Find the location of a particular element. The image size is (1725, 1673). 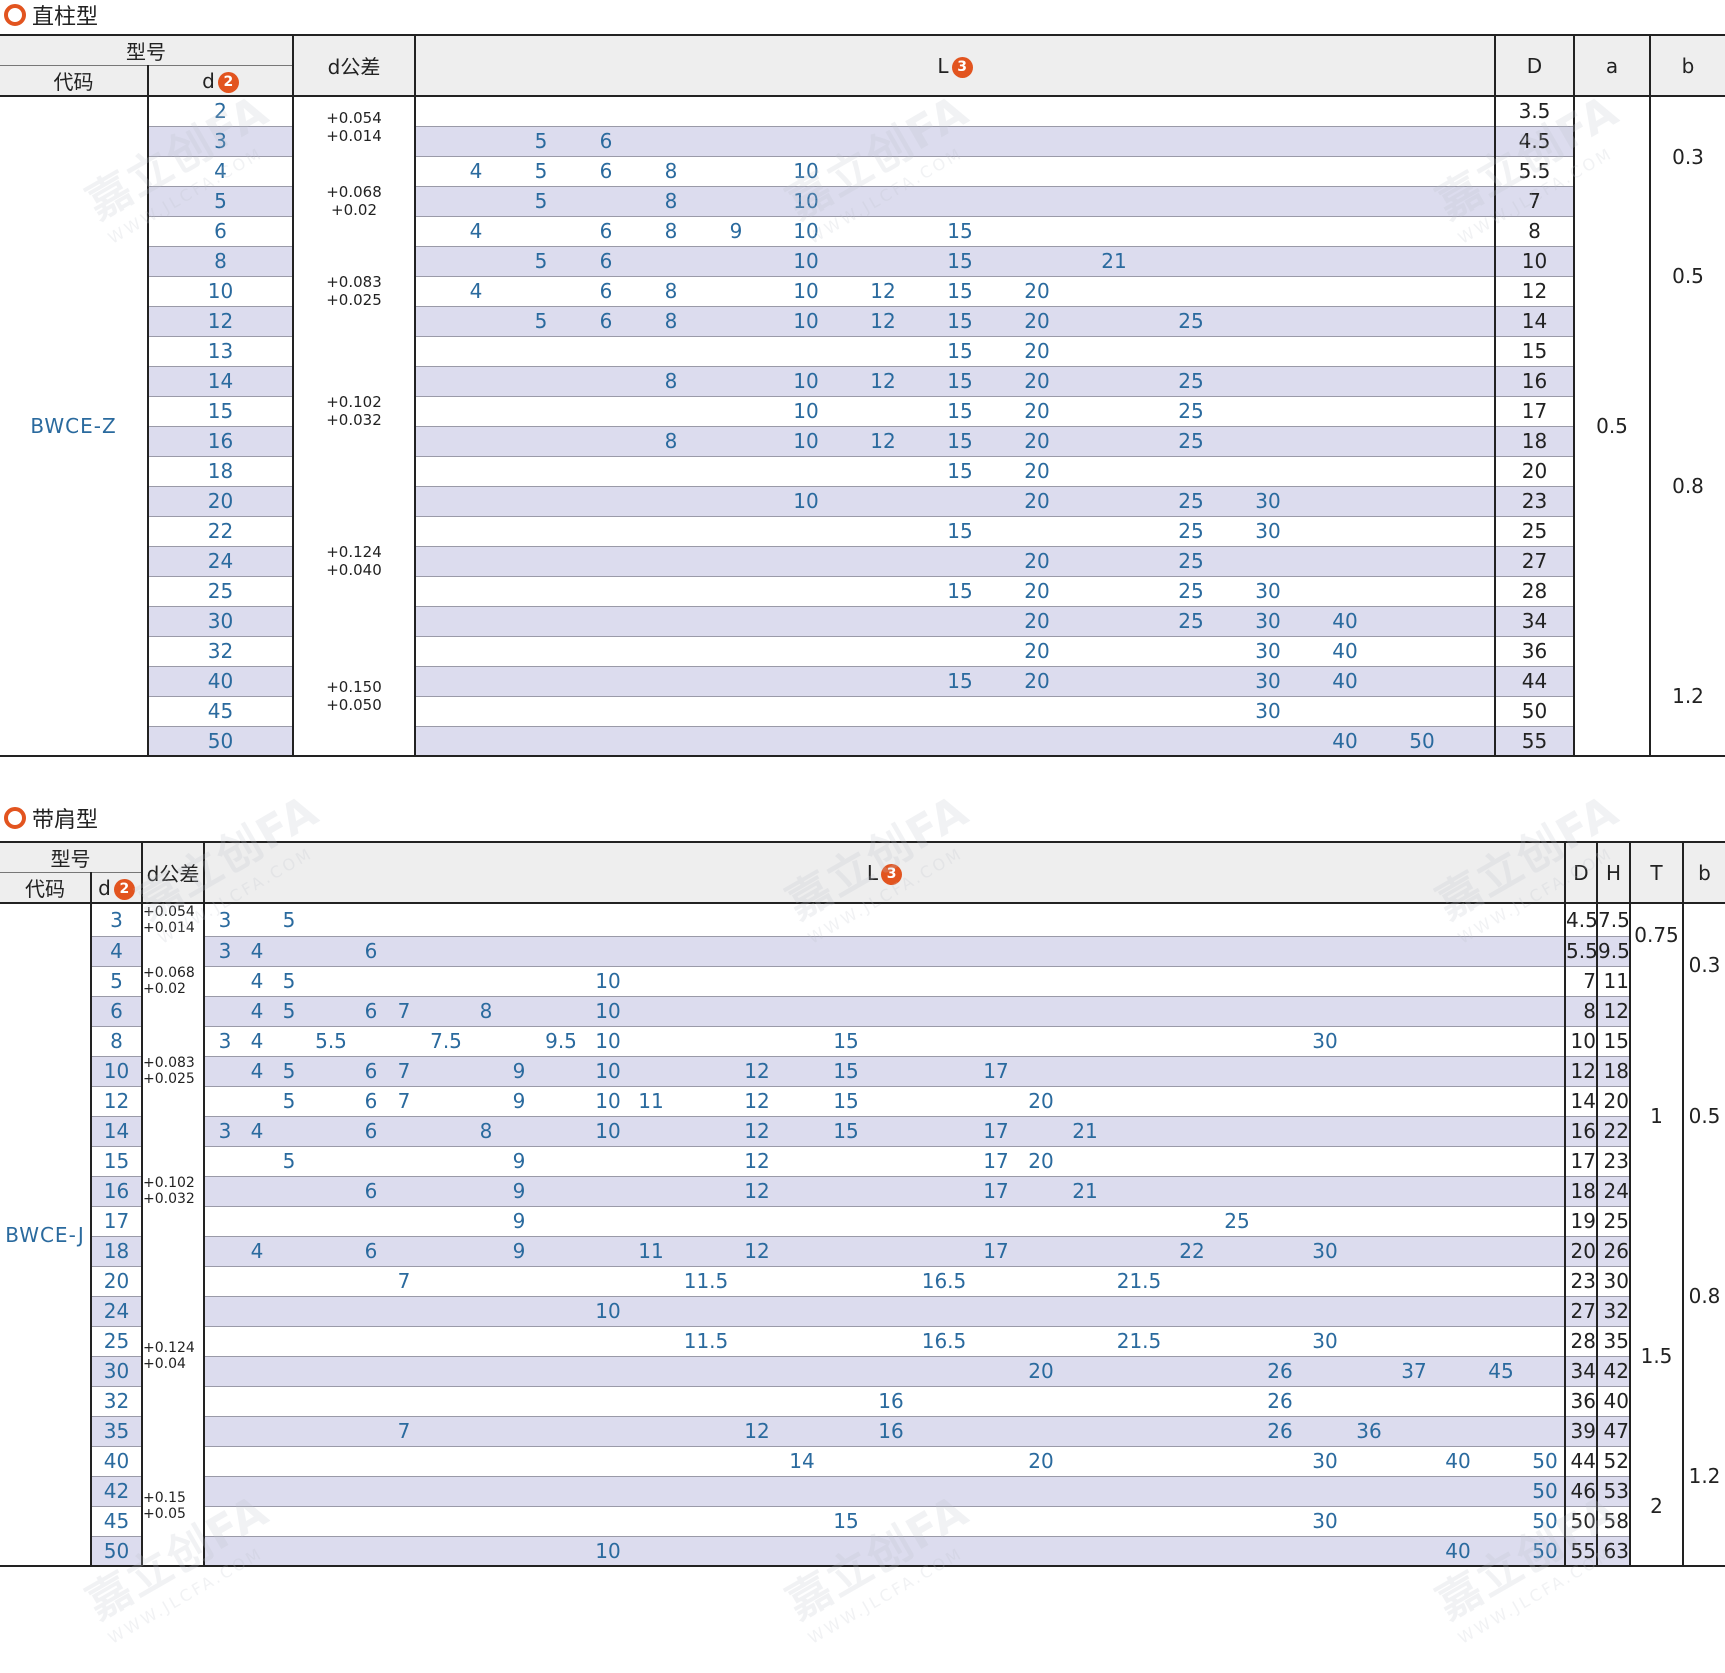

table-row: 35 7 12 16 26 36 39 47 is located at coordinates (862, 1431).